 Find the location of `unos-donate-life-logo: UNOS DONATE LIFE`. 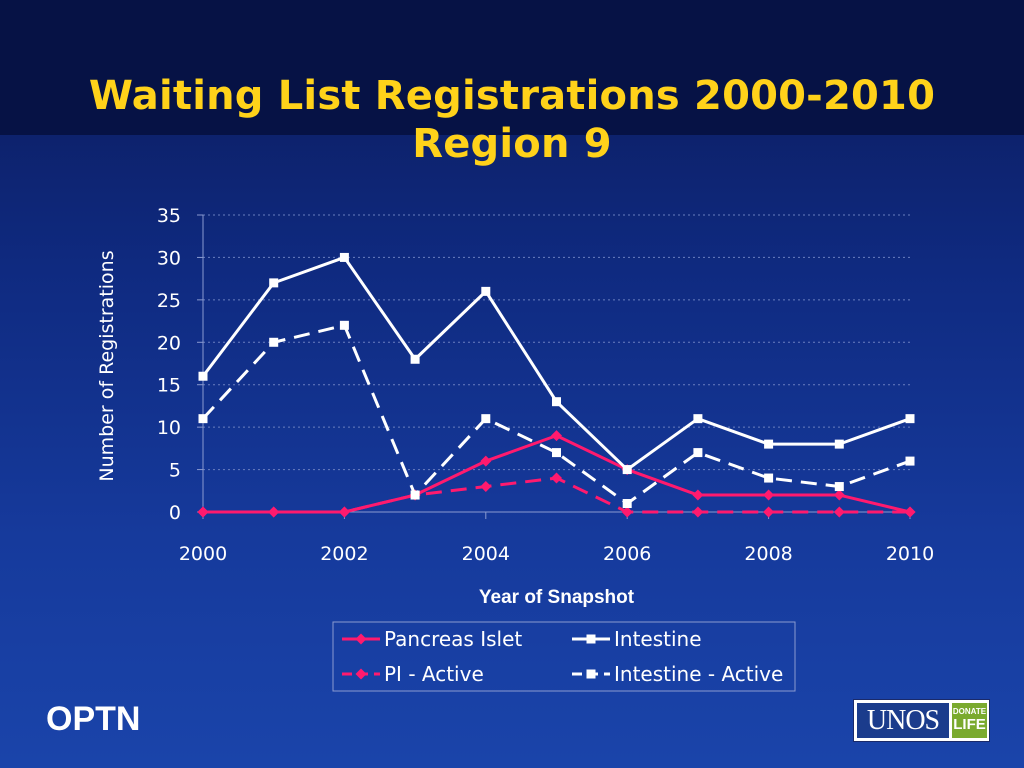

unos-donate-life-logo: UNOS DONATE LIFE is located at coordinates (921, 720).